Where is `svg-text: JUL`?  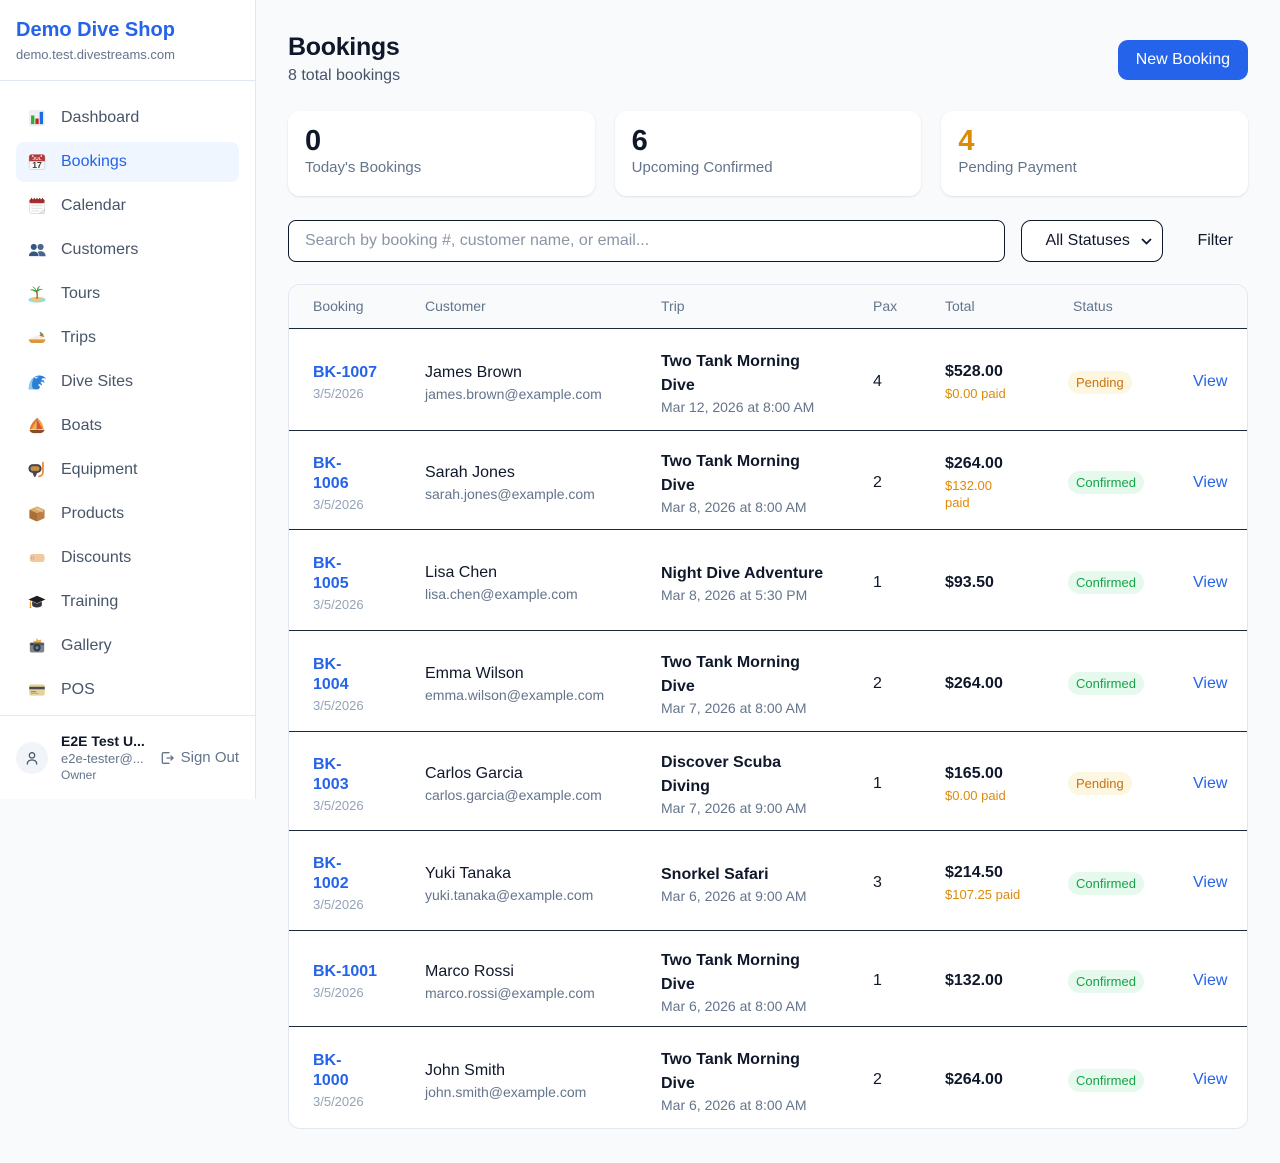
svg-text: JUL is located at coordinates (36, 159).